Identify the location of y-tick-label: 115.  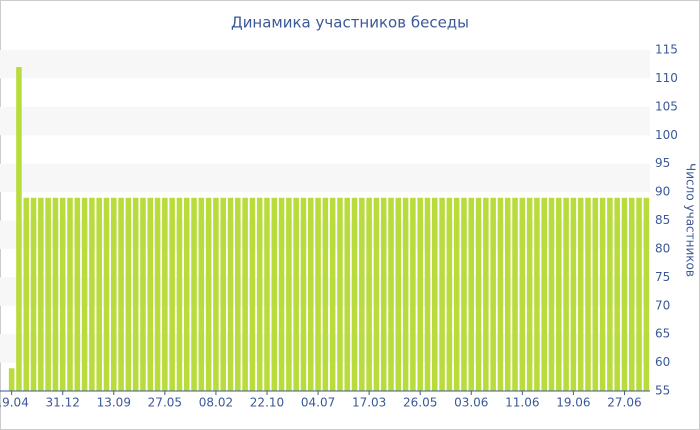
(666, 50).